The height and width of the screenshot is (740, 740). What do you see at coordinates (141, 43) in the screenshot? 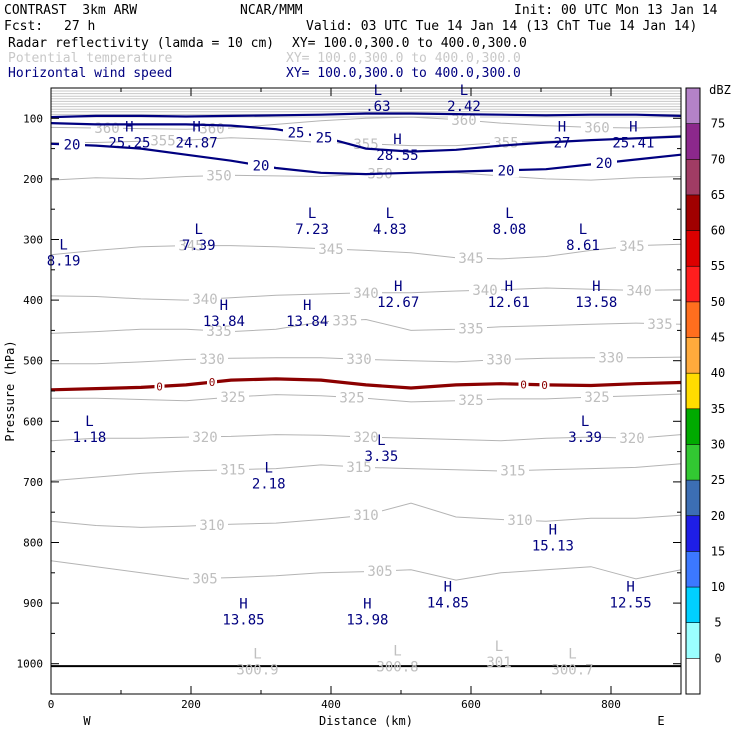
I see `field-reflectivity-name: Radar reflectivity (lamda = 10 cm)` at bounding box center [141, 43].